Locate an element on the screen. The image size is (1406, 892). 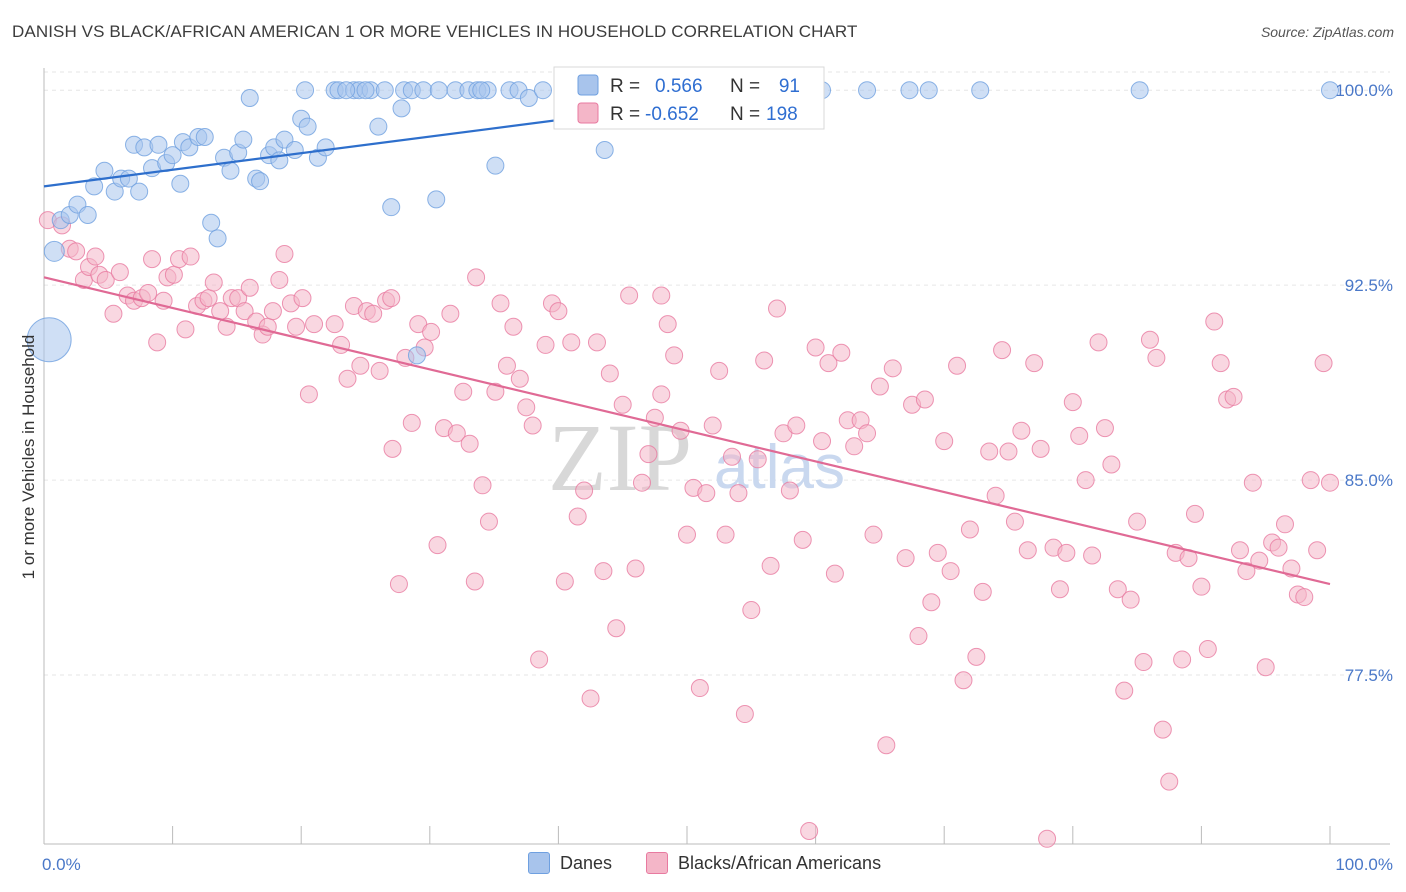
legend-item-danes: Danes is located at coordinates (570, 863).